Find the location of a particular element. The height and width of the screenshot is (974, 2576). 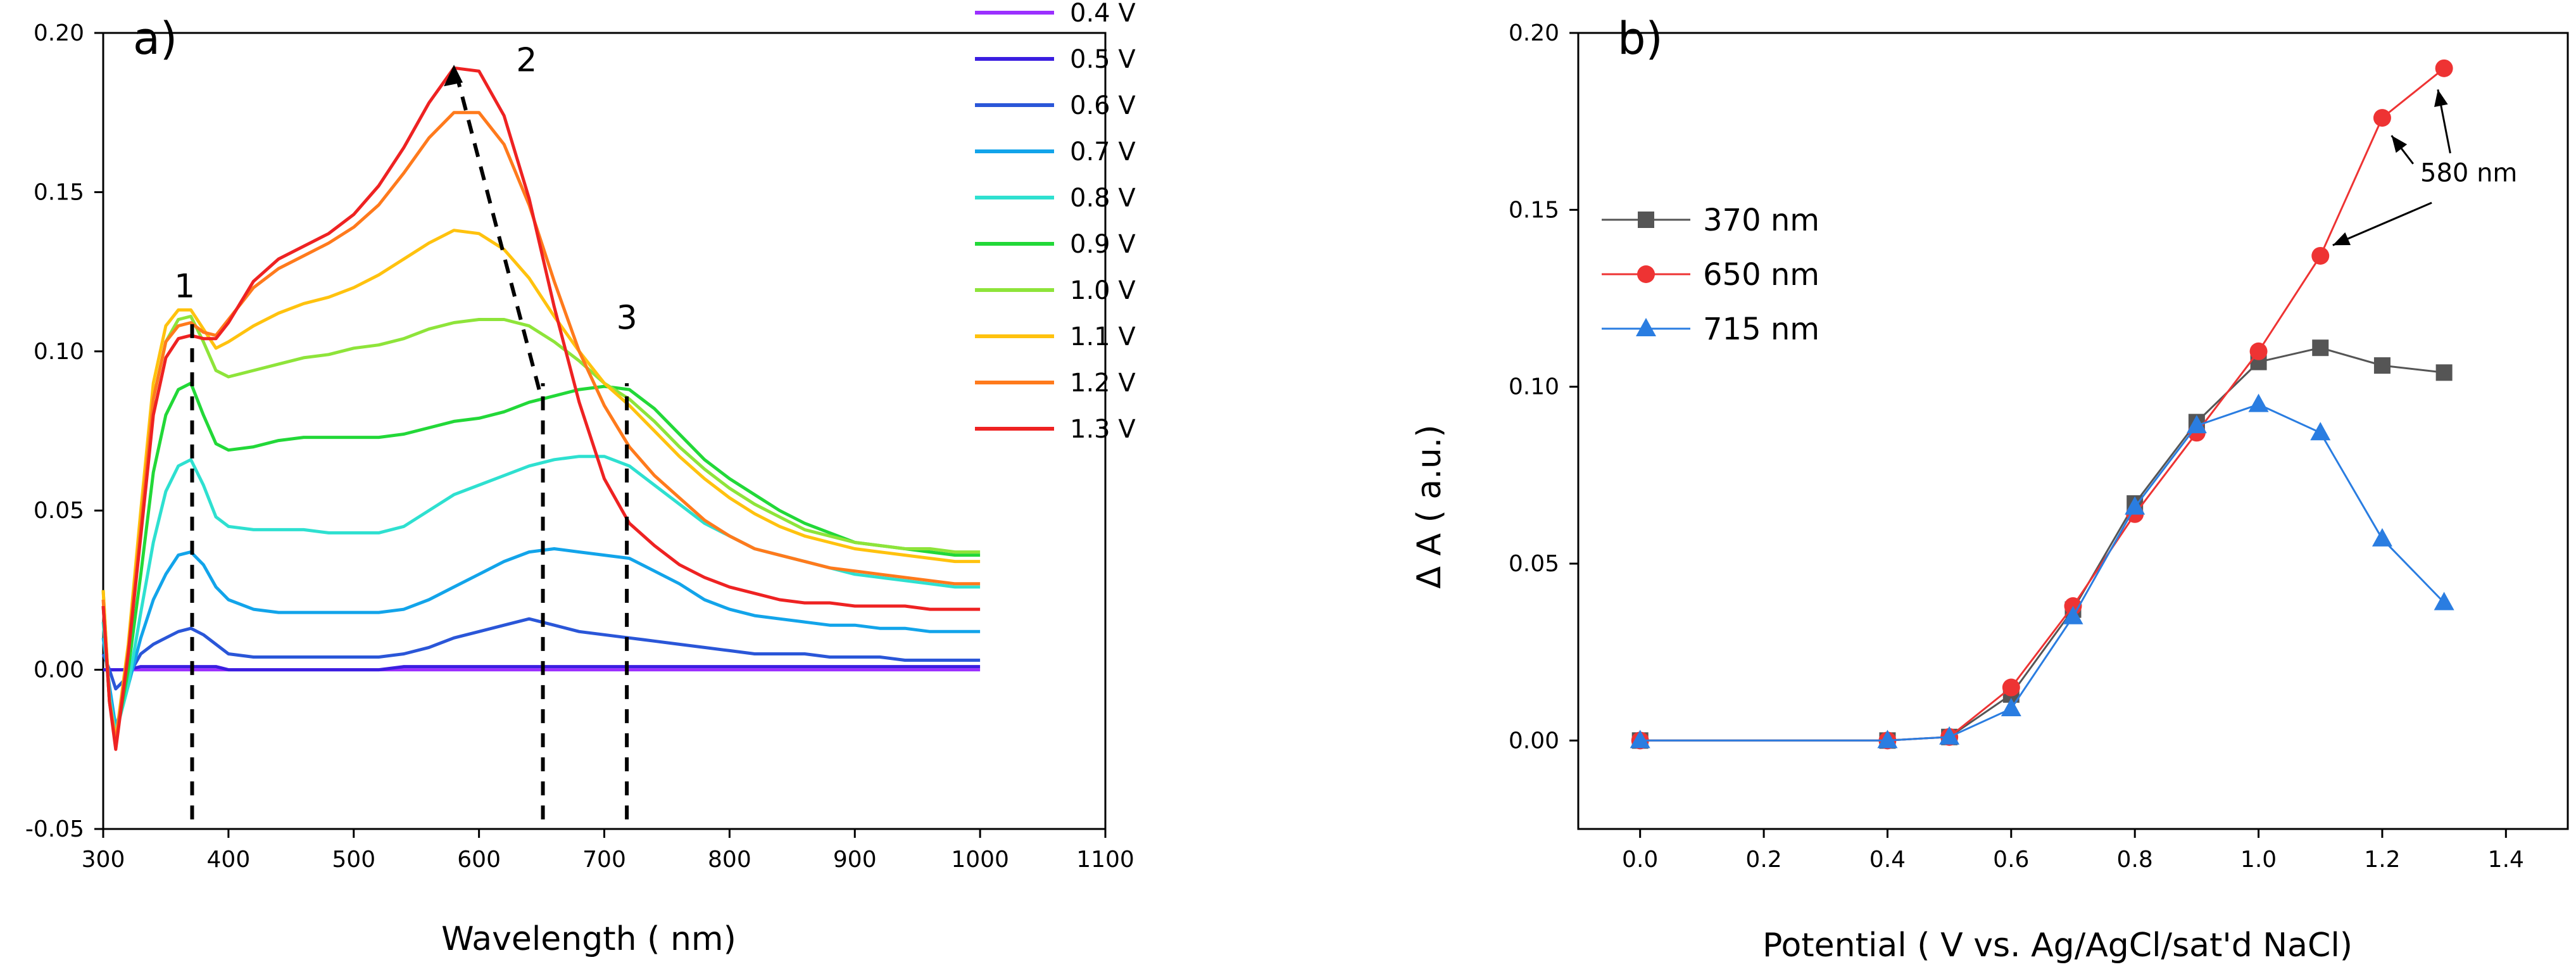

panel-b-y-tick-label: 0.10 is located at coordinates (1534, 387).